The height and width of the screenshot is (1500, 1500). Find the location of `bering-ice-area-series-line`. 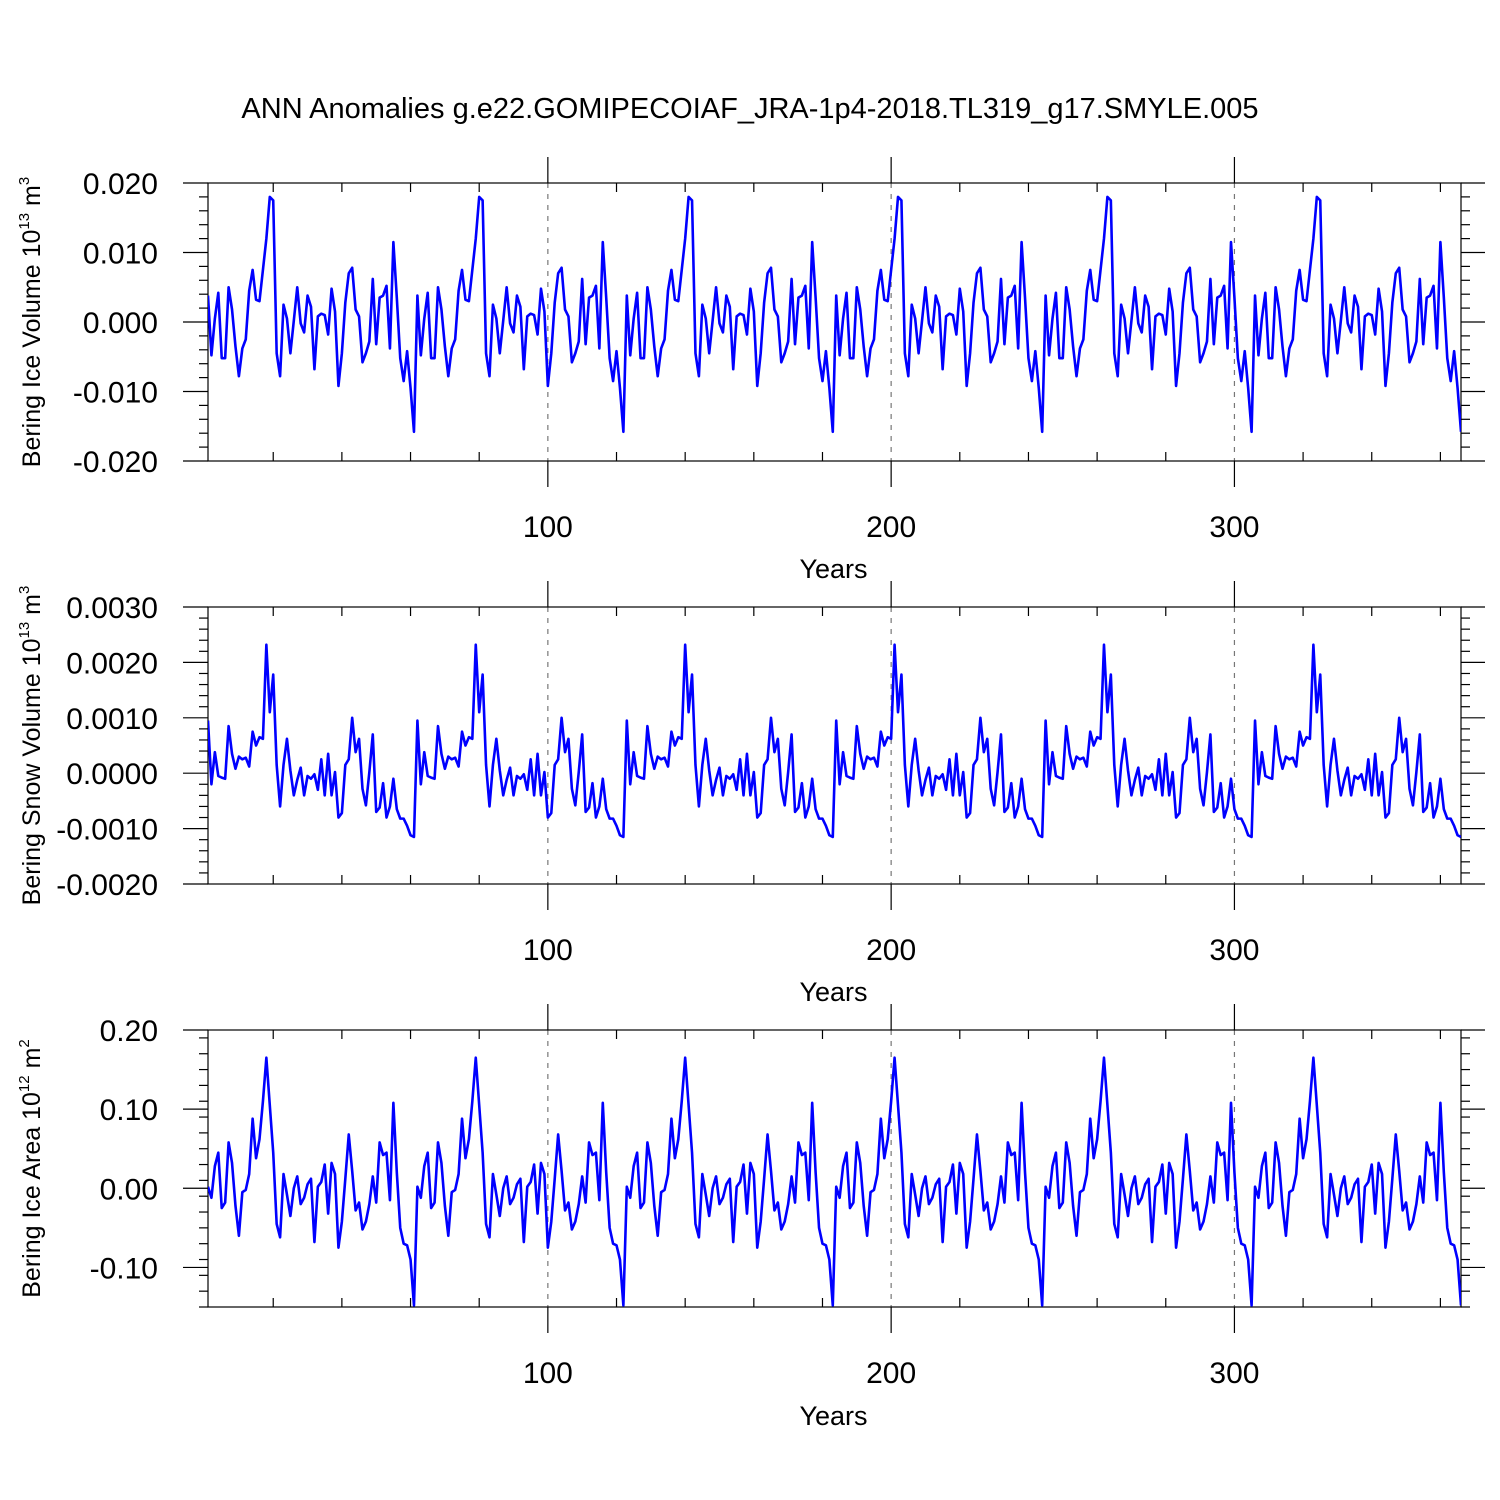

bering-ice-area-series-line is located at coordinates (834, 1181).